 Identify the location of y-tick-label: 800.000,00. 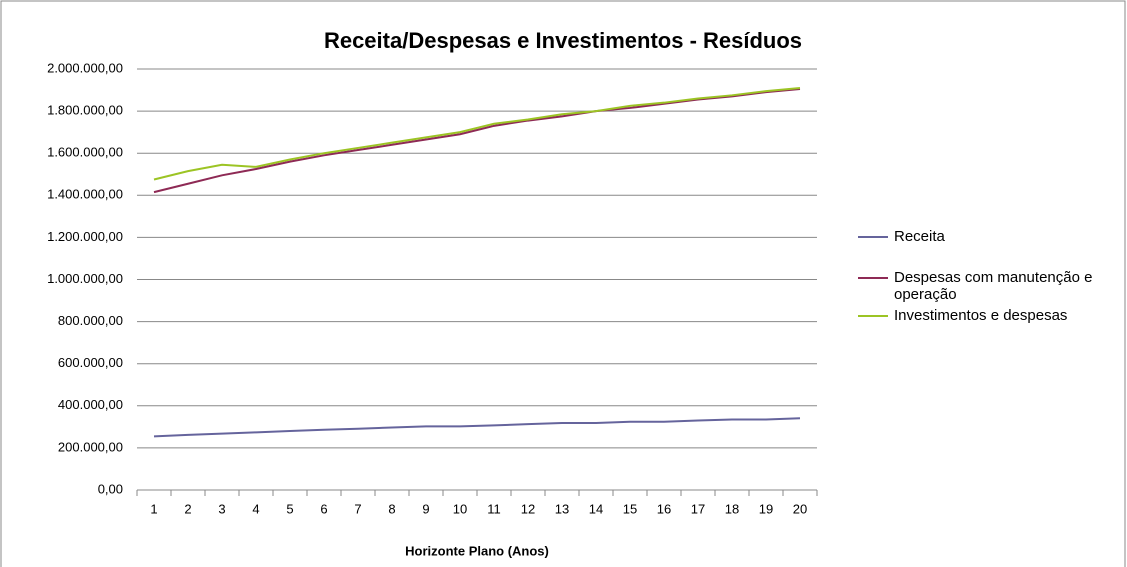
(90, 320).